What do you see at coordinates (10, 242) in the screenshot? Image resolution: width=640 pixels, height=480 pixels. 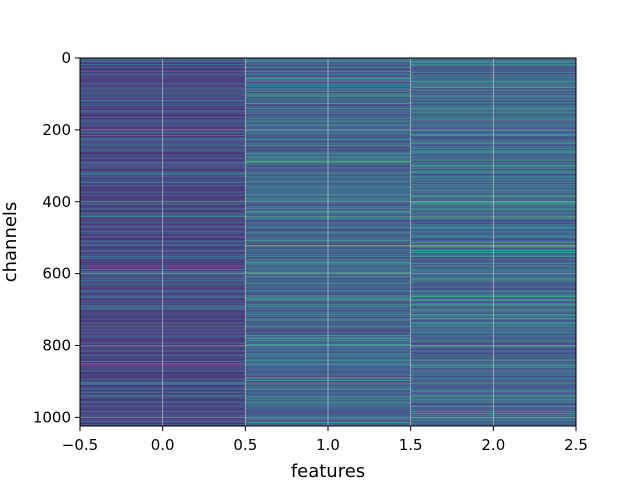 I see `y-axis-label: channels` at bounding box center [10, 242].